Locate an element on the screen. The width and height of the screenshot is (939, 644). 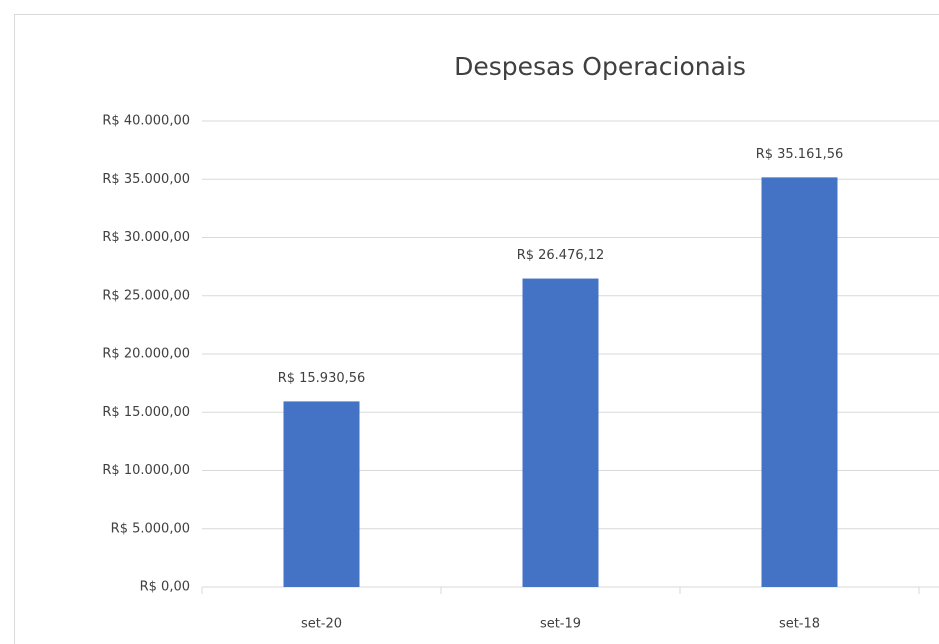
y-tick-label: R$ 20.000,00 is located at coordinates (146, 354).